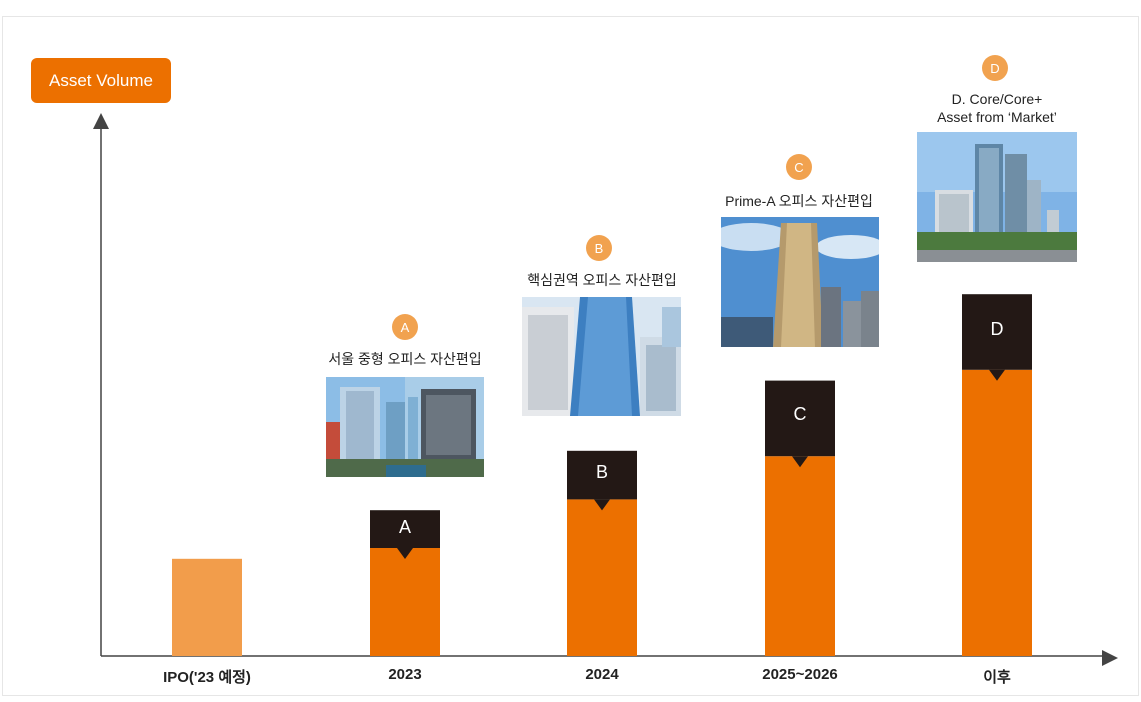 The width and height of the screenshot is (1141, 702). Describe the element at coordinates (800, 414) in the screenshot. I see `step-segment-label: C` at that location.